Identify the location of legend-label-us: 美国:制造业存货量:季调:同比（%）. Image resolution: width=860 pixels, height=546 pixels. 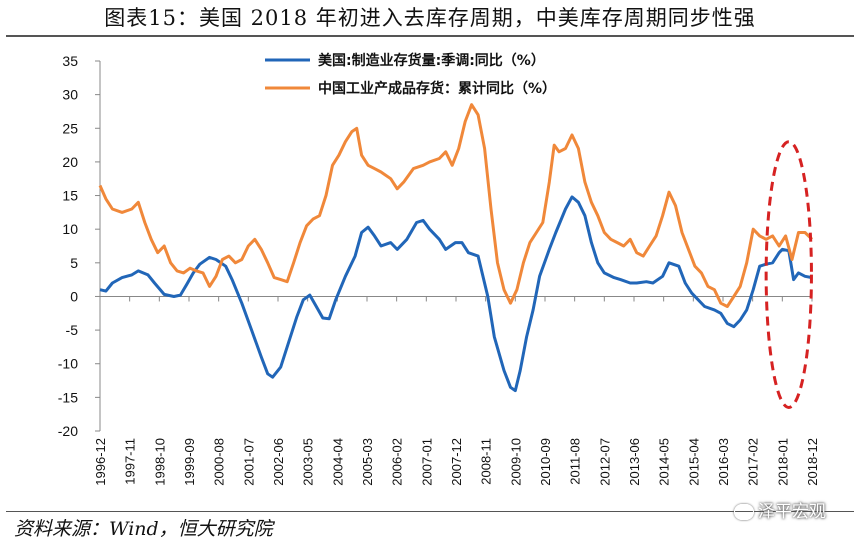
(431, 60).